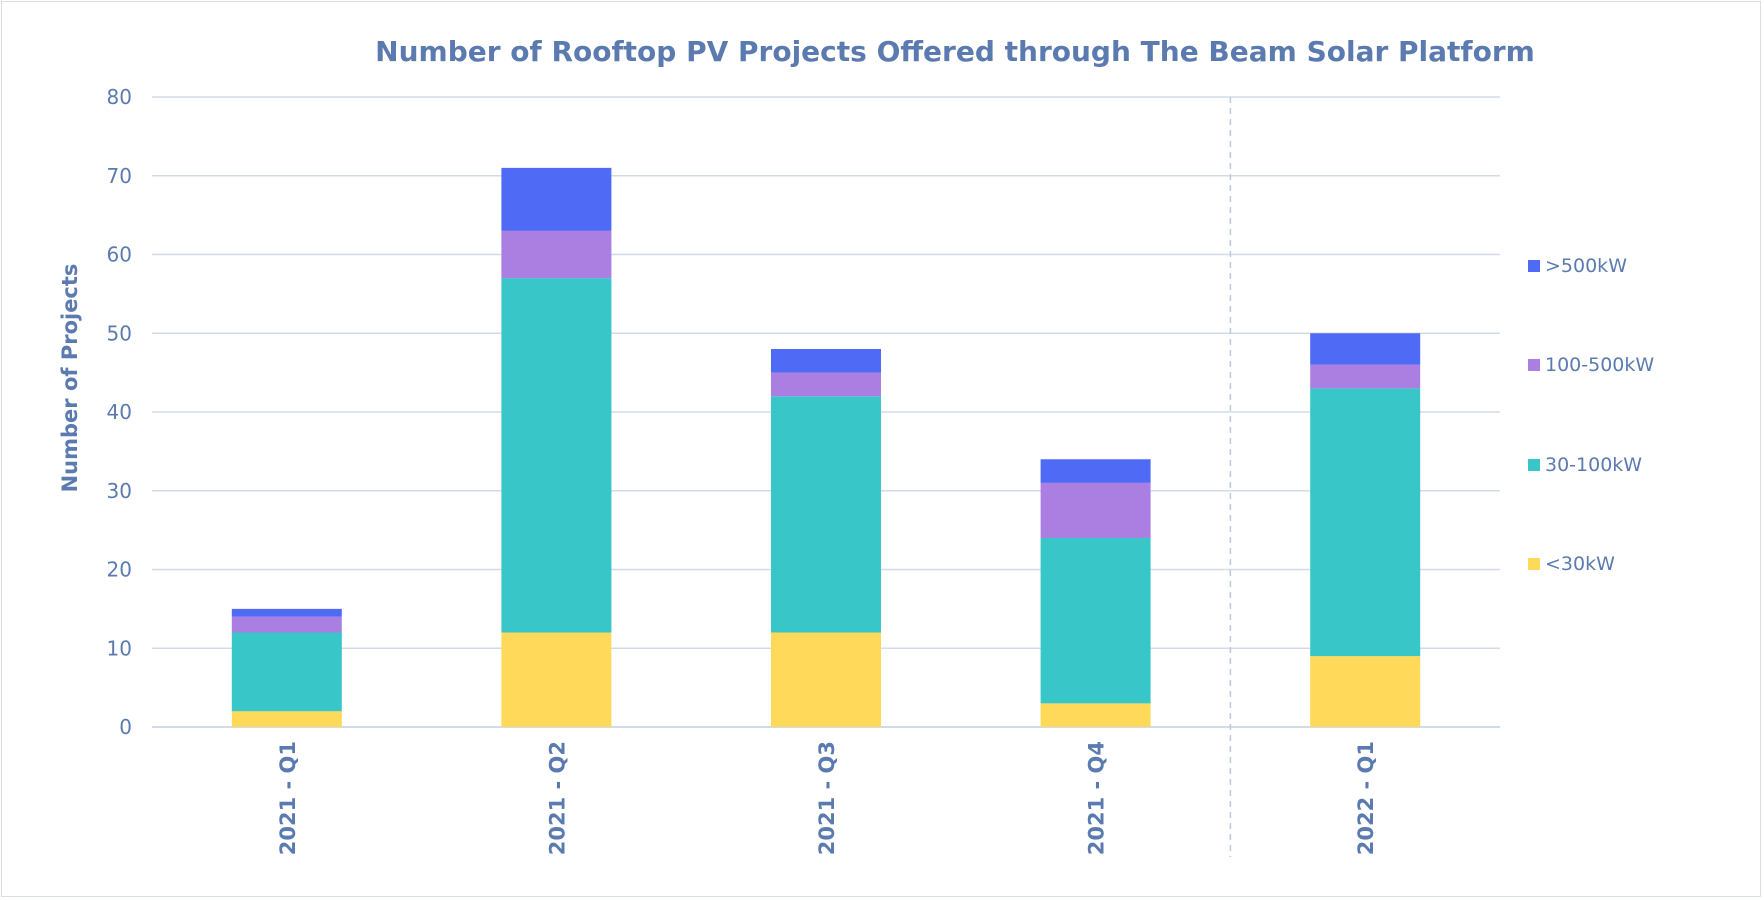  Describe the element at coordinates (1593, 465) in the screenshot. I see `legend-label: 30-100kW` at that location.